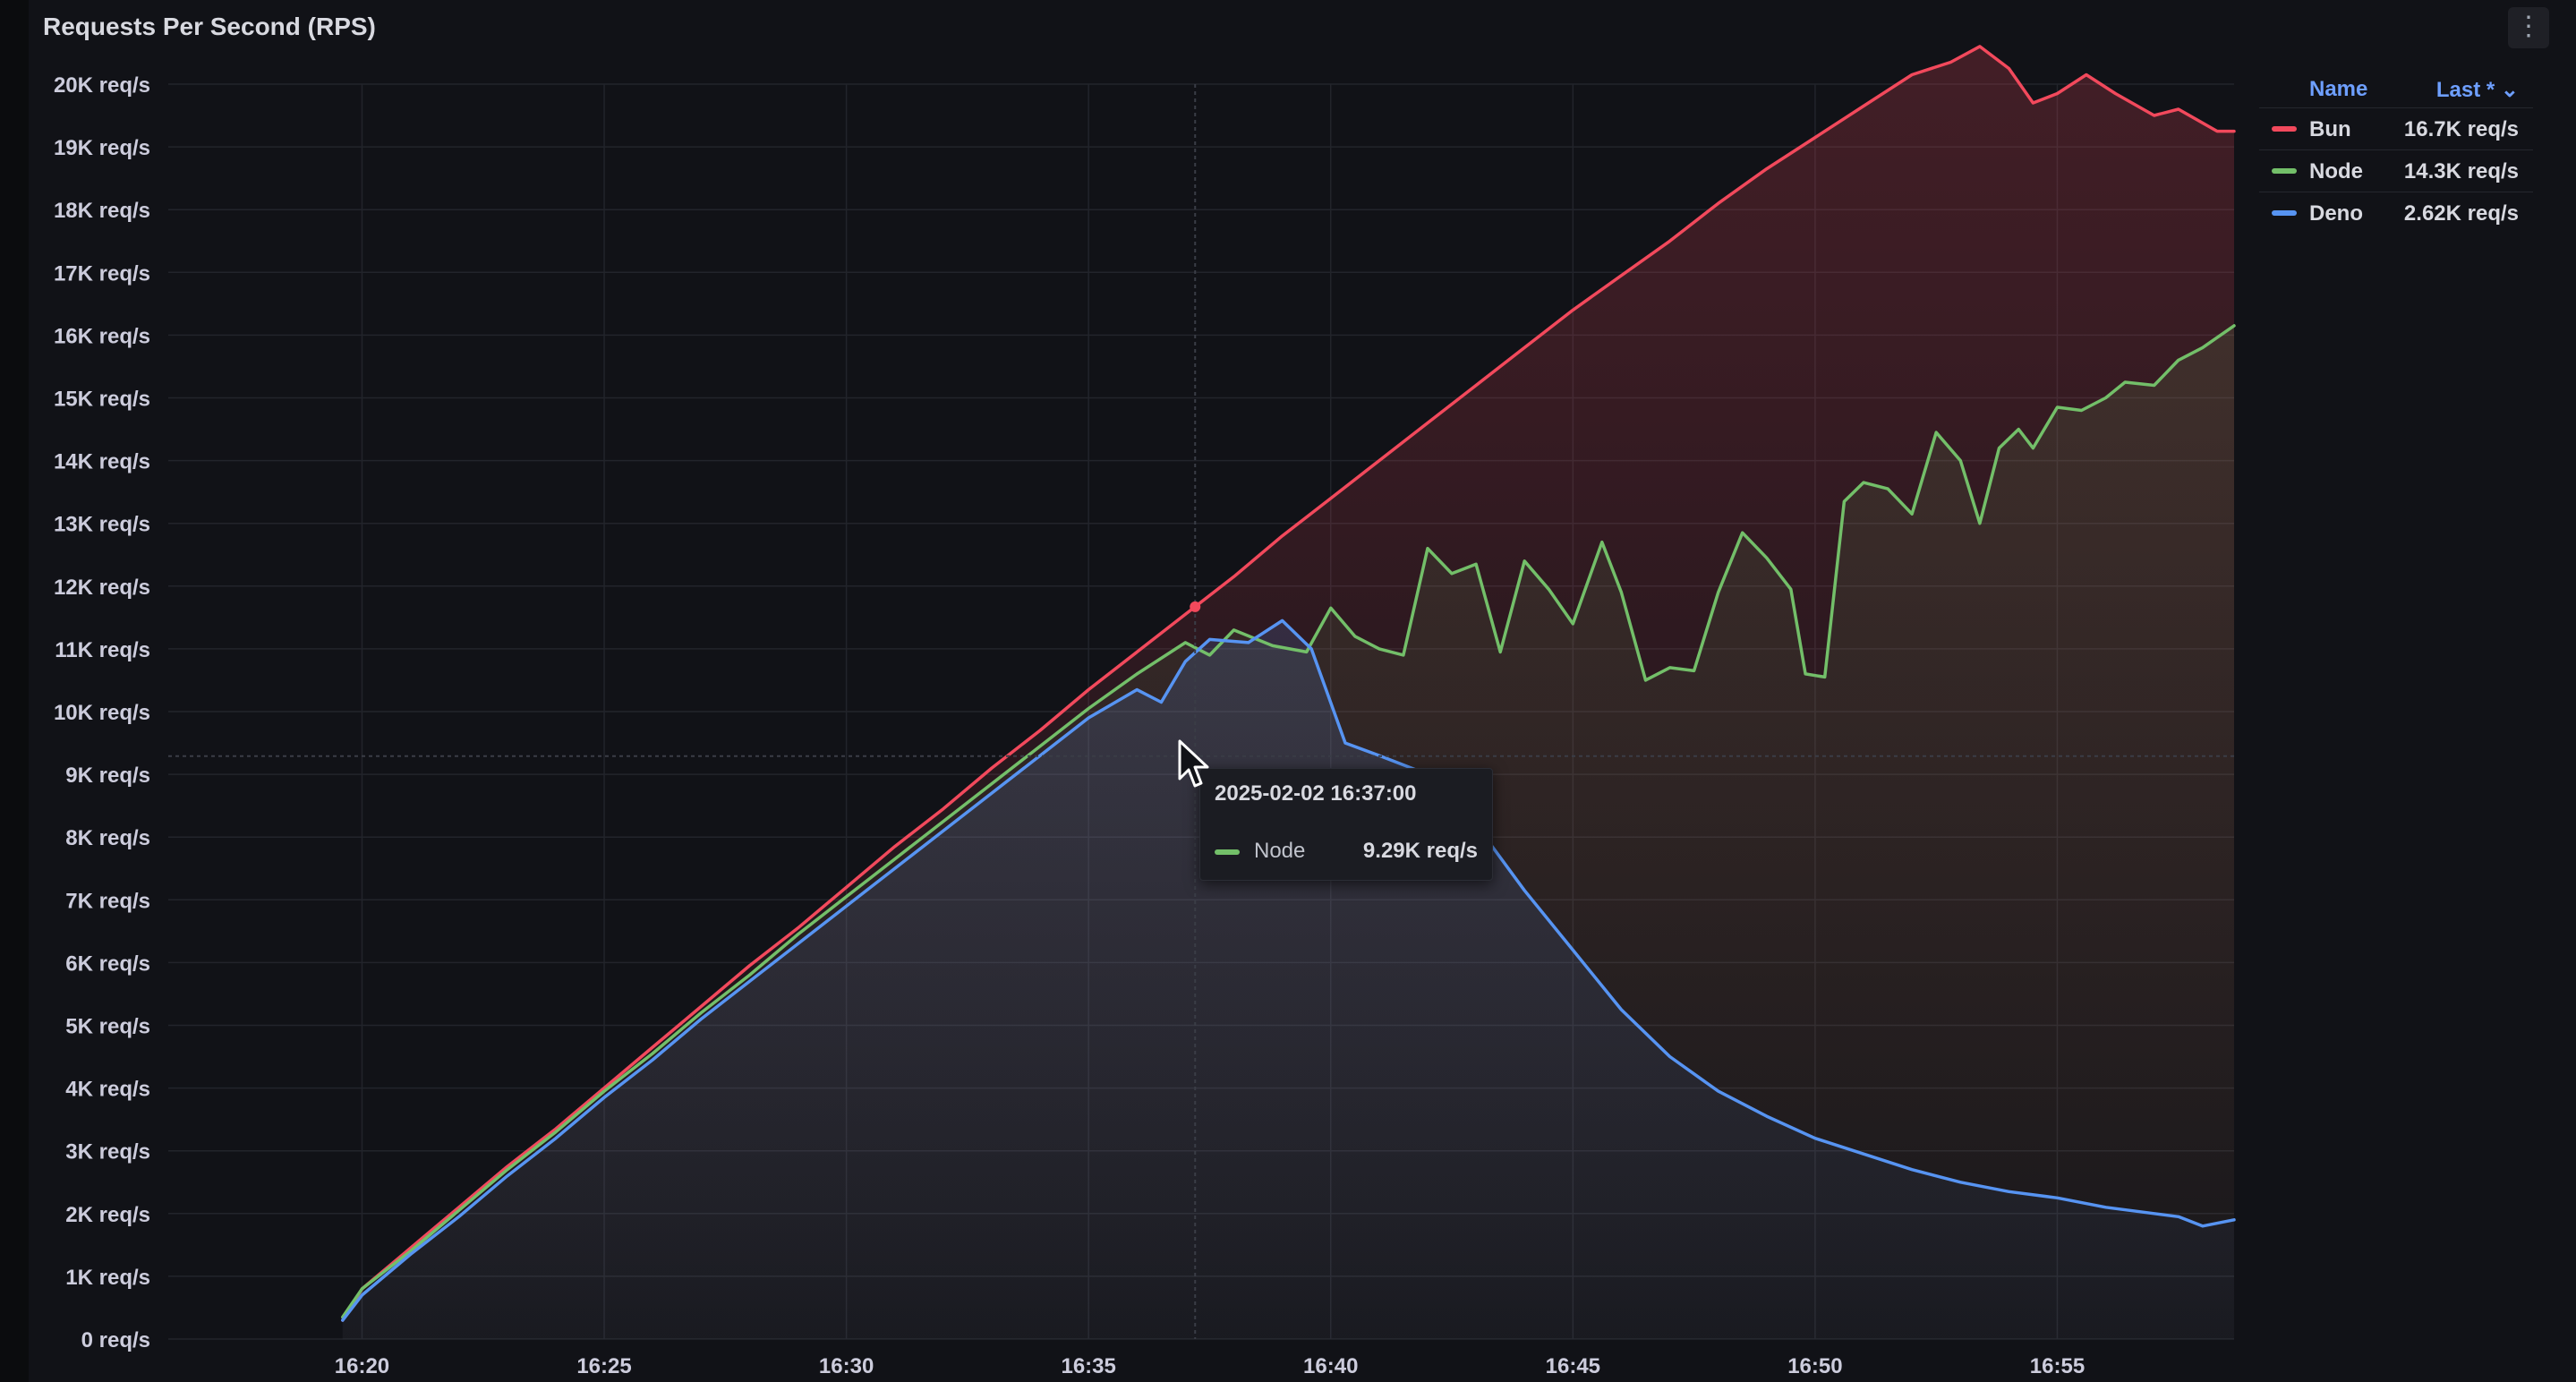 This screenshot has height=1382, width=2576. What do you see at coordinates (1195, 606) in the screenshot?
I see `hover-point-marker` at bounding box center [1195, 606].